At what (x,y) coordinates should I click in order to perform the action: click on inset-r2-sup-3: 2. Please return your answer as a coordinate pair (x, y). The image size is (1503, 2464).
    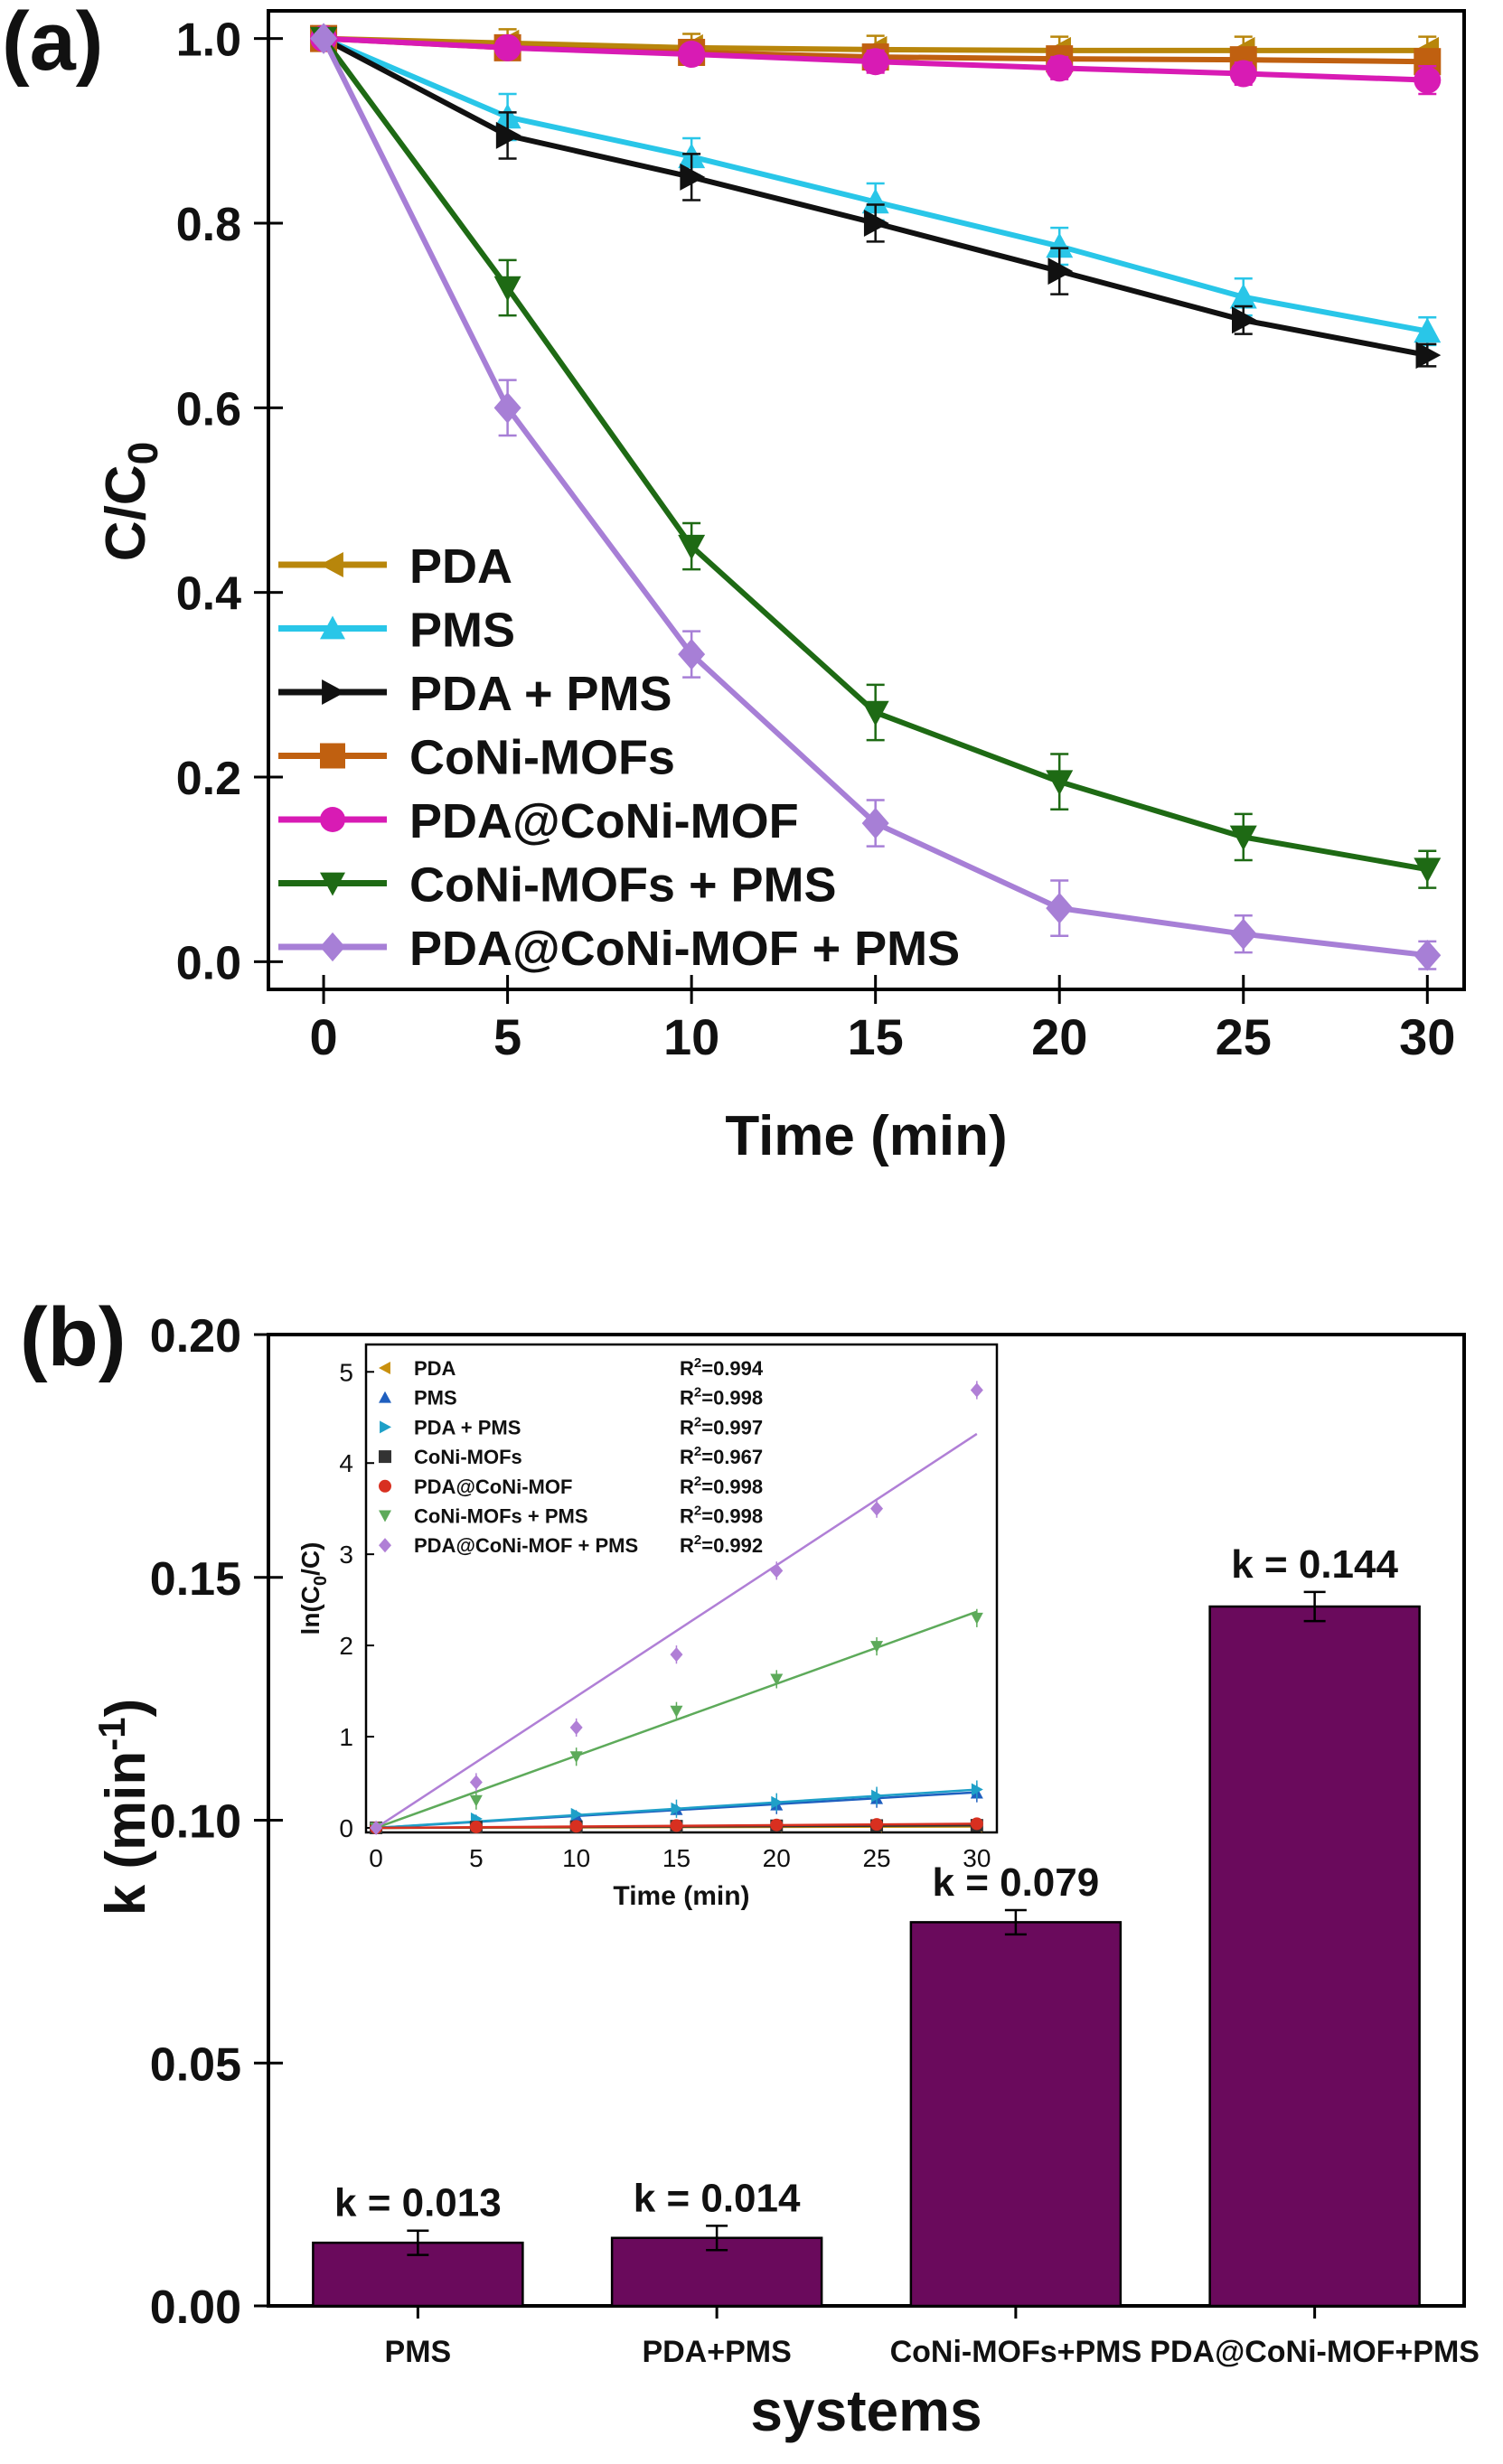
    Looking at the image, I should click on (697, 1451).